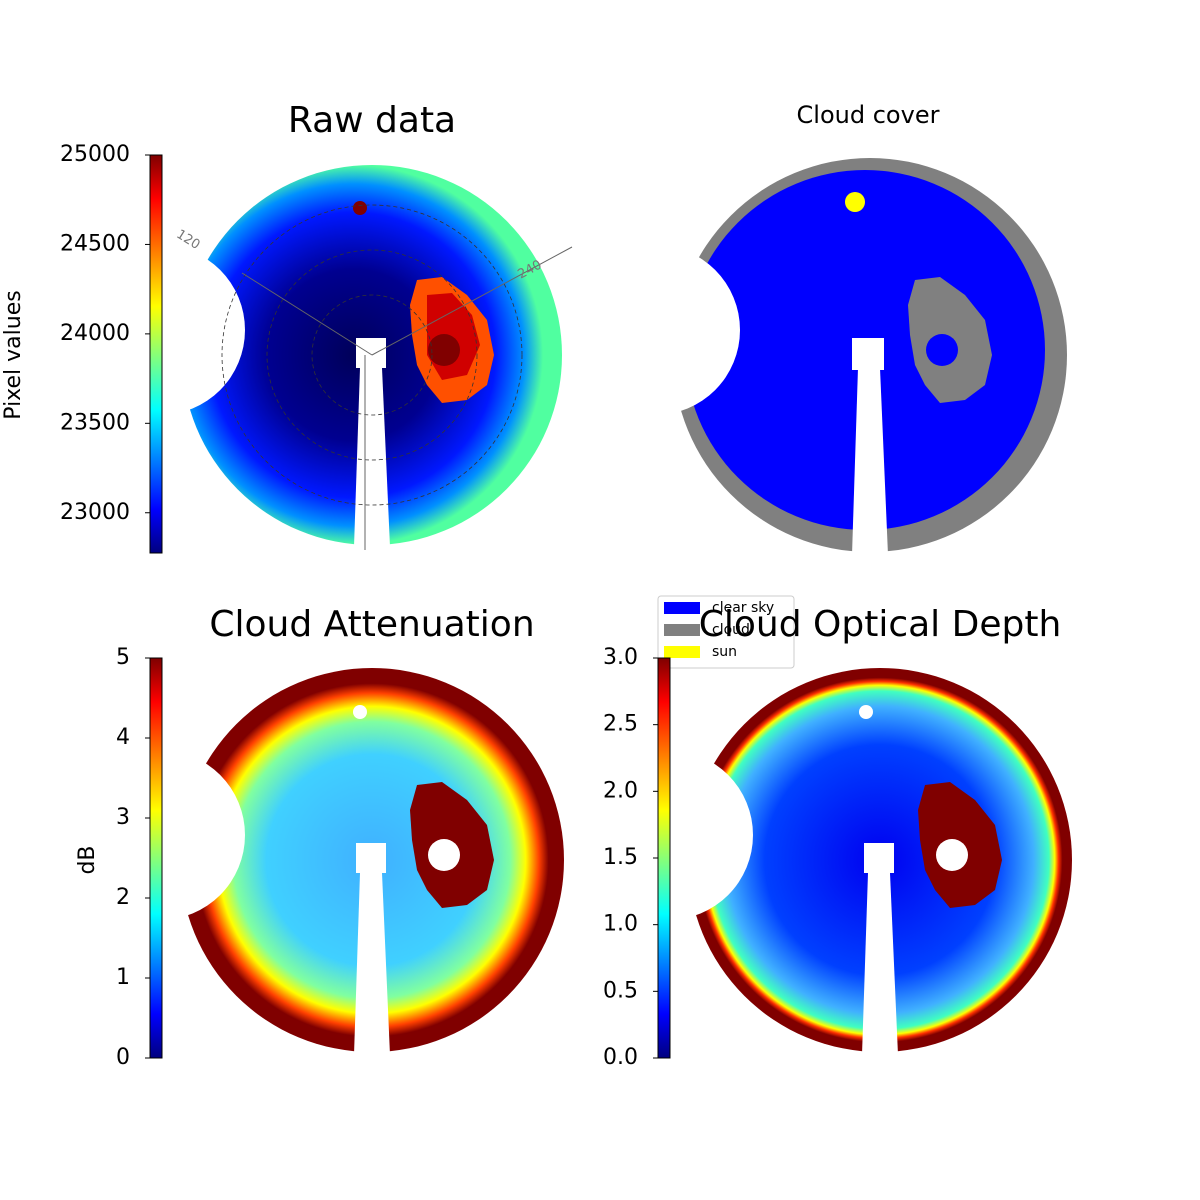  Describe the element at coordinates (123, 737) in the screenshot. I see `colorbar-tick-label: 4` at that location.